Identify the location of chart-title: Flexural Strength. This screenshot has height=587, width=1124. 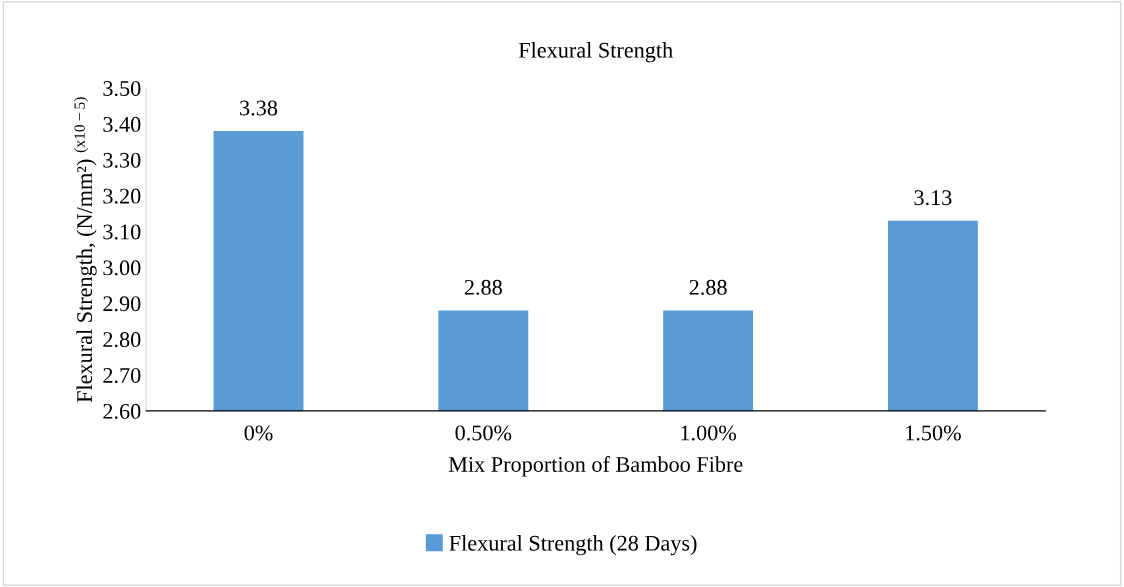
(595, 52).